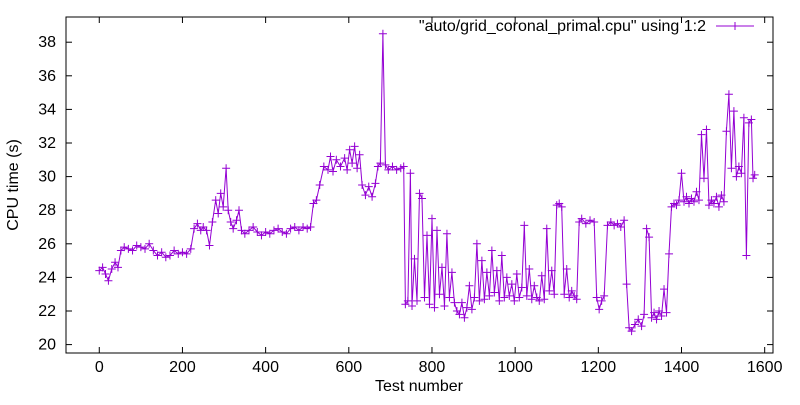  What do you see at coordinates (47, 76) in the screenshot?
I see `y-tick-label: 36` at bounding box center [47, 76].